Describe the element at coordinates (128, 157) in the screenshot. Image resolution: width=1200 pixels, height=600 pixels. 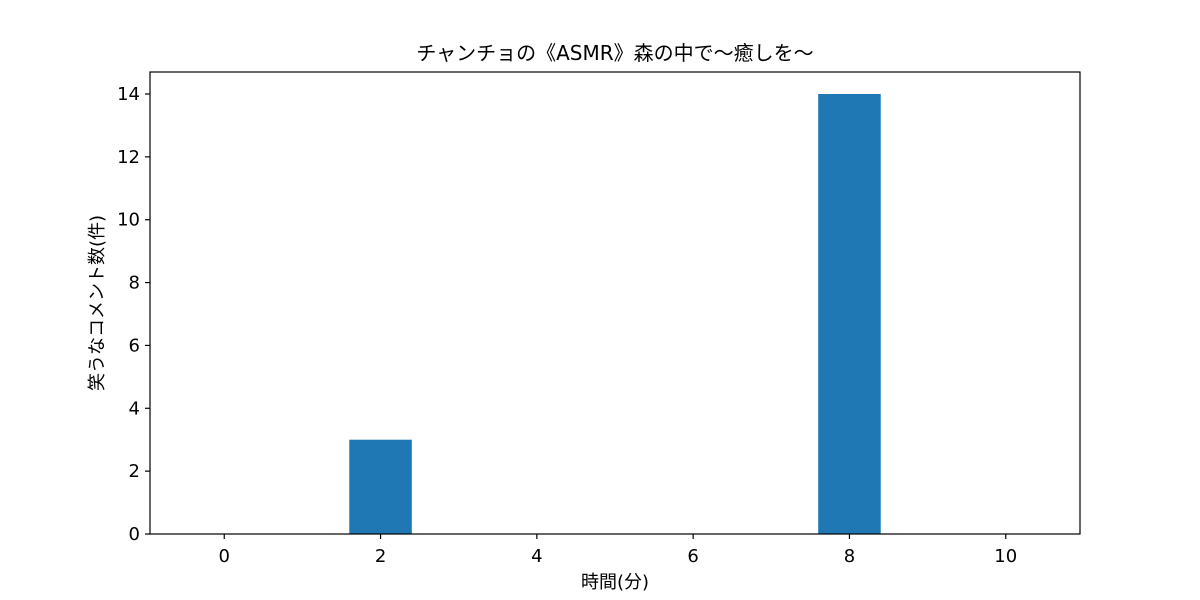
I see `y-tick-label: 12` at that location.